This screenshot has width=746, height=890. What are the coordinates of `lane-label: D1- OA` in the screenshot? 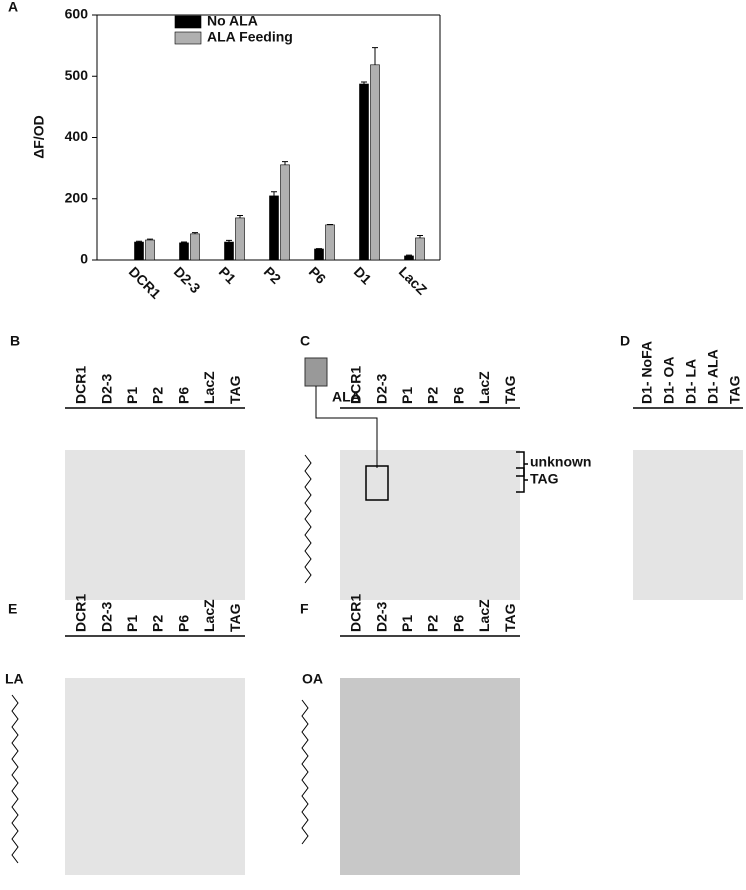 It's located at (669, 380).